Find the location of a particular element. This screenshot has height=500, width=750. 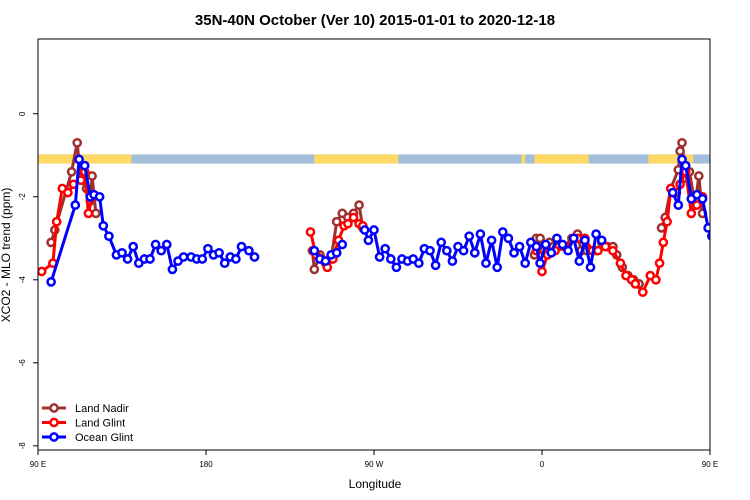

x-tick-label-4: 90 E is located at coordinates (710, 464).